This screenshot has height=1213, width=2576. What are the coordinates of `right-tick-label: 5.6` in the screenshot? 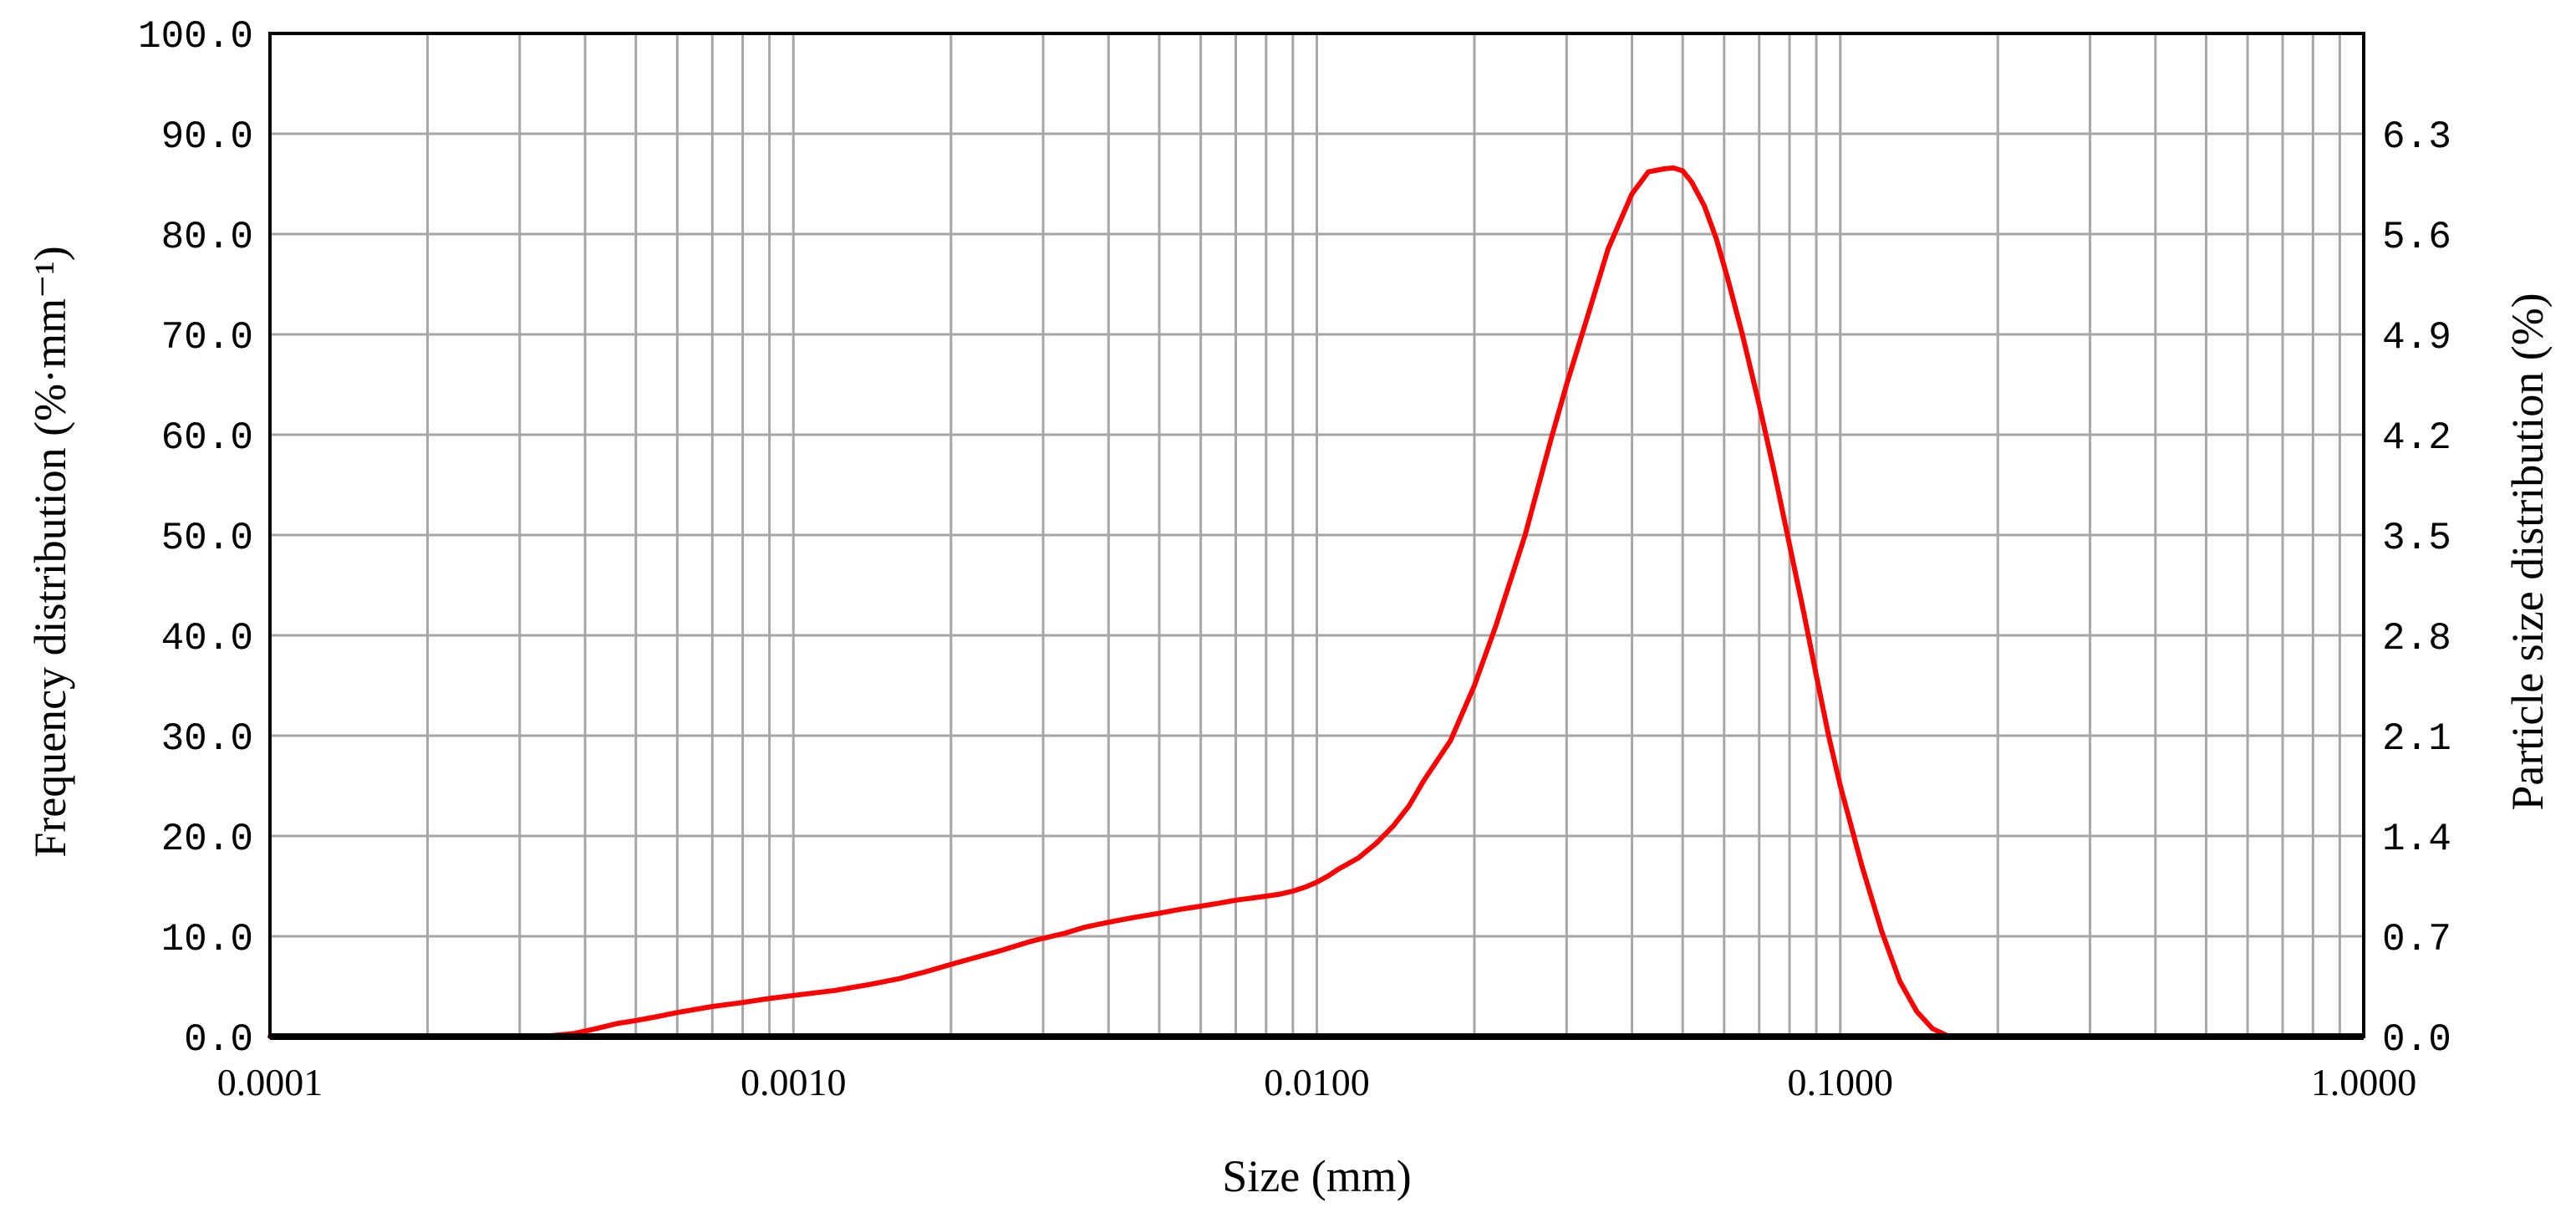 It's located at (2416, 238).